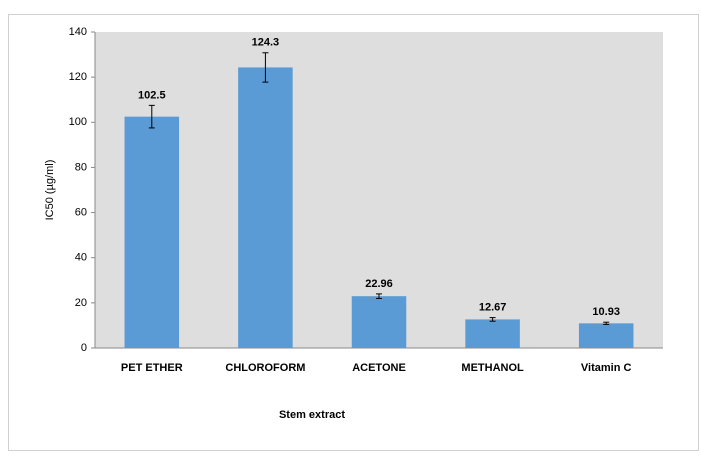  Describe the element at coordinates (50, 190) in the screenshot. I see `y-axis-label: IC50 (µg/ml)` at that location.